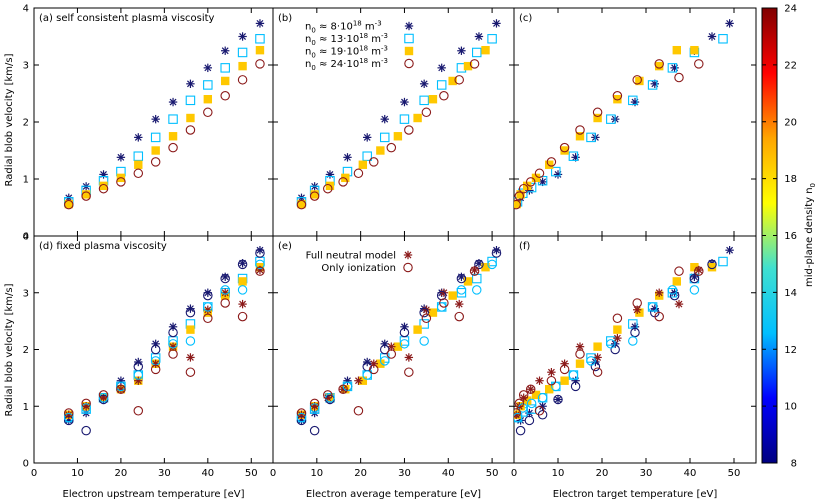 The image size is (822, 501). Describe the element at coordinates (358, 268) in the screenshot. I see `legend-label: Only ionization` at that location.